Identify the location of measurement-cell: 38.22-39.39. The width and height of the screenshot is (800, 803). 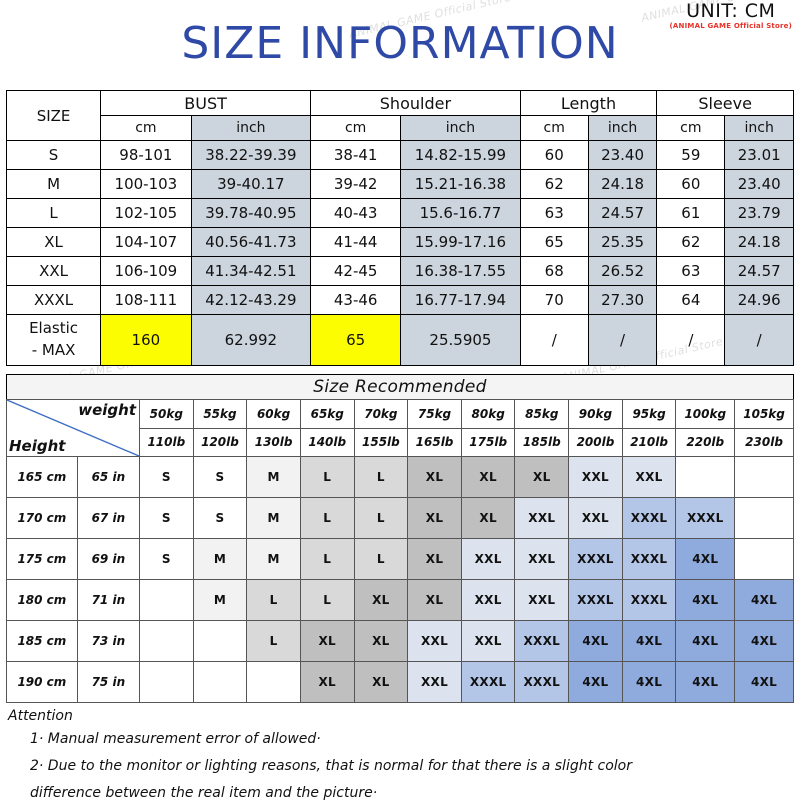
(251, 155).